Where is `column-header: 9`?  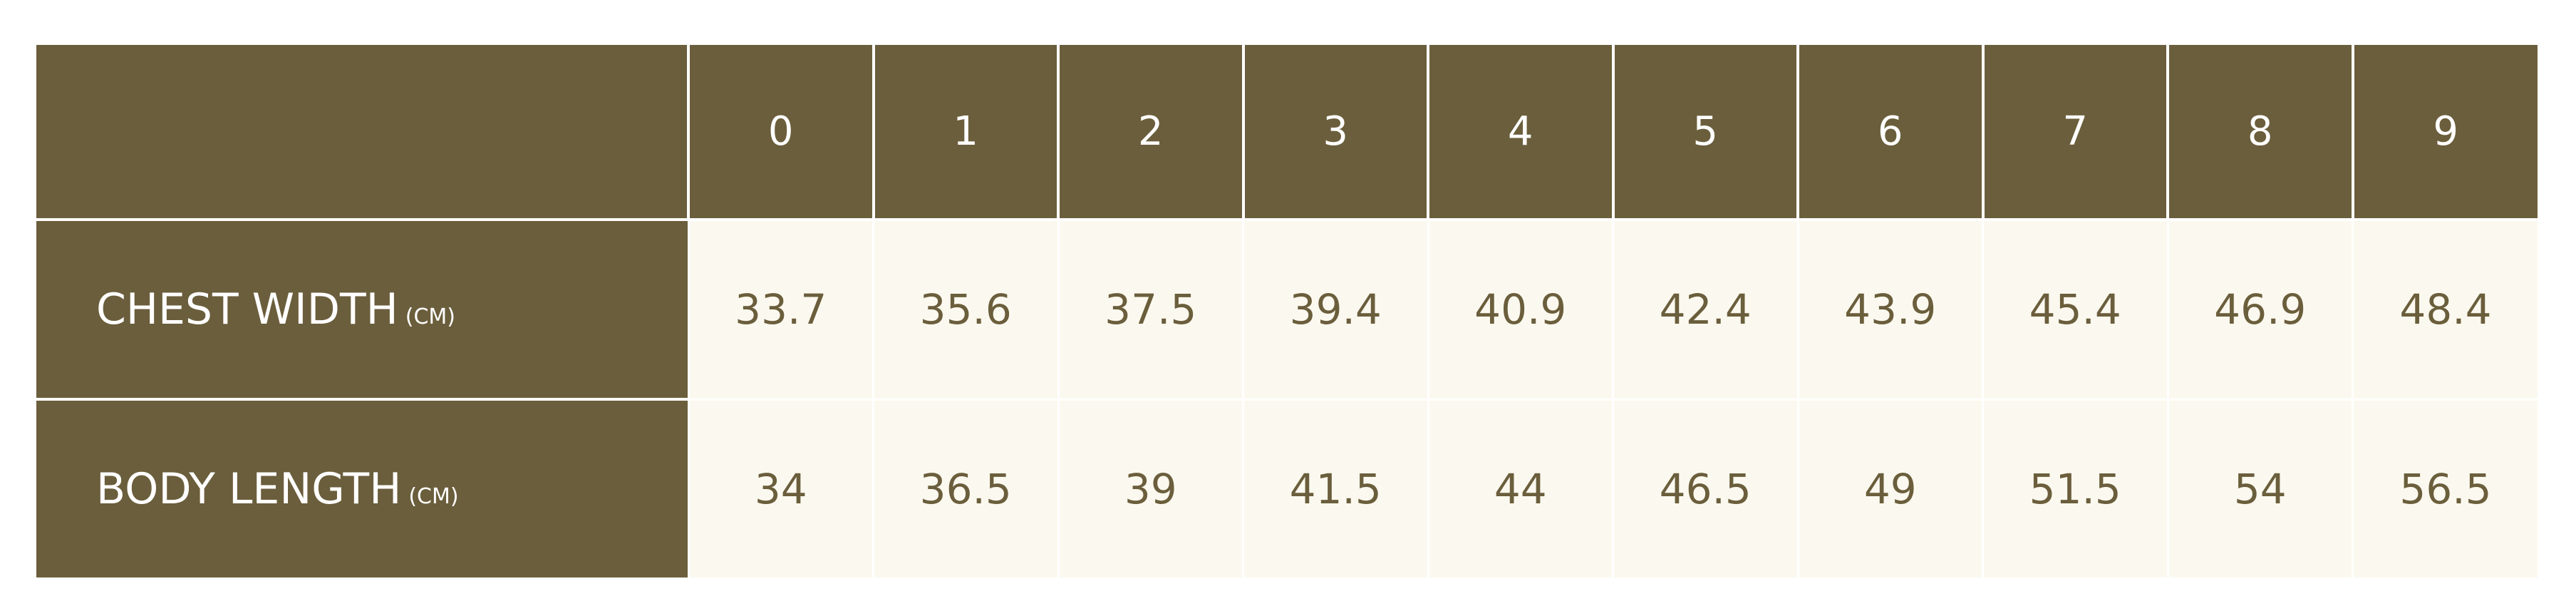 column-header: 9 is located at coordinates (2445, 133).